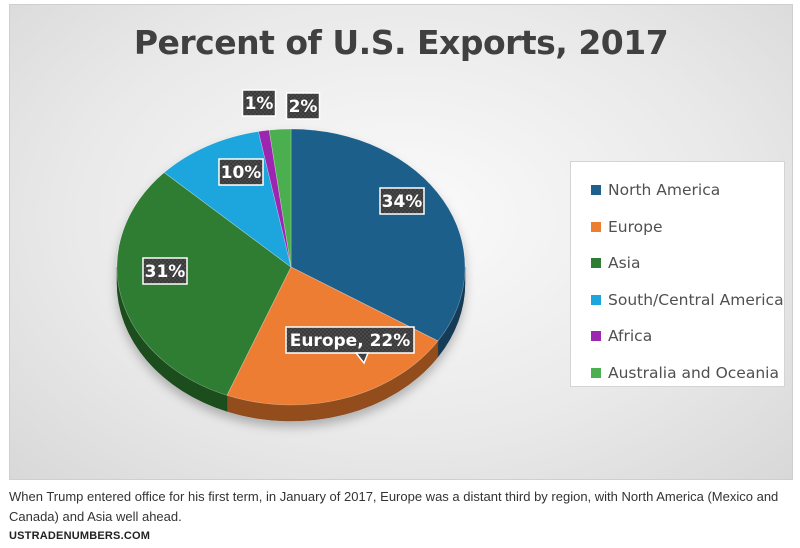 The width and height of the screenshot is (800, 548). I want to click on legend-item-north-america: North America, so click(687, 190).